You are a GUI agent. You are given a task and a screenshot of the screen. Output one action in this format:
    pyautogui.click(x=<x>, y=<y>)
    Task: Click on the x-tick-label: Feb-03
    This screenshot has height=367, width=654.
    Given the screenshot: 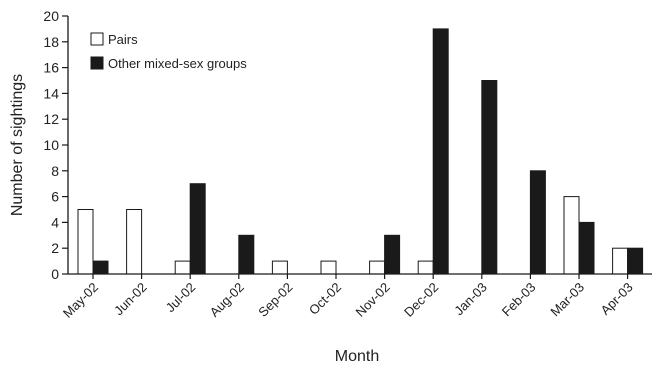 What is the action you would take?
    pyautogui.click(x=519, y=300)
    